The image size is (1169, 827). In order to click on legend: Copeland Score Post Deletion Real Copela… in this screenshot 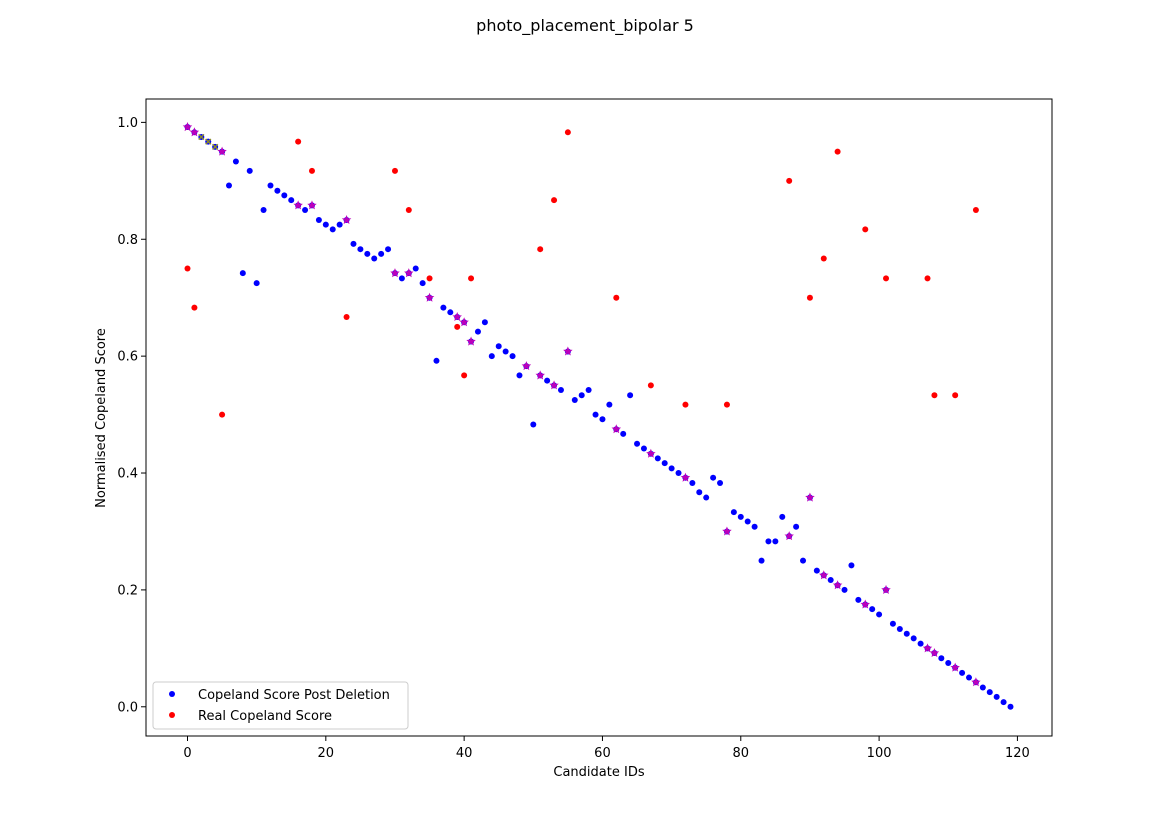, I will do `click(280, 705)`.